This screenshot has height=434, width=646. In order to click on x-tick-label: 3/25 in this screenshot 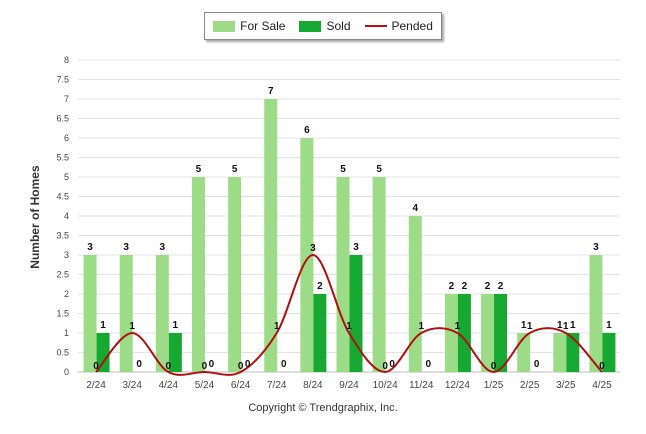, I will do `click(566, 385)`.